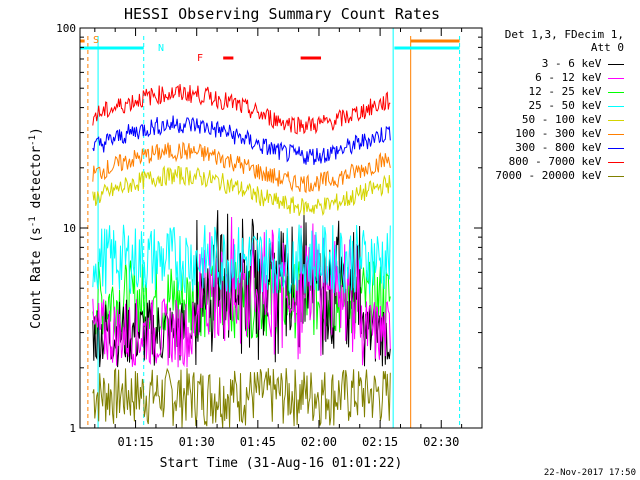 The width and height of the screenshot is (640, 480). I want to click on x-axis-label: Start Time (31-Aug-16 01:01:22), so click(281, 463).